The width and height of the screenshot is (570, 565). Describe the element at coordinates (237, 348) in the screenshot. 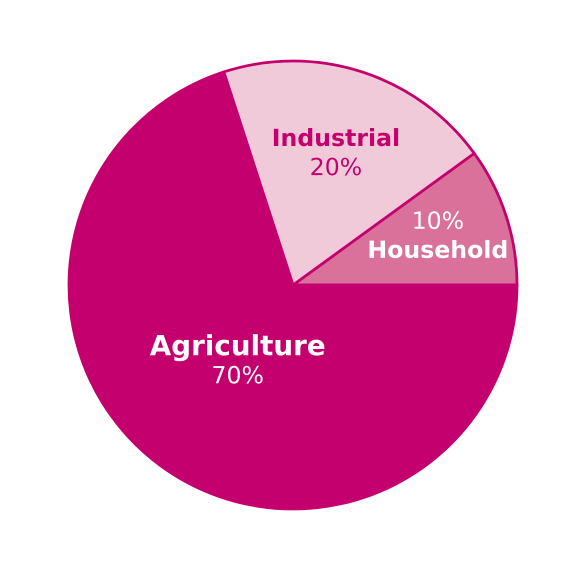

I see `slice-label: Agriculture` at that location.